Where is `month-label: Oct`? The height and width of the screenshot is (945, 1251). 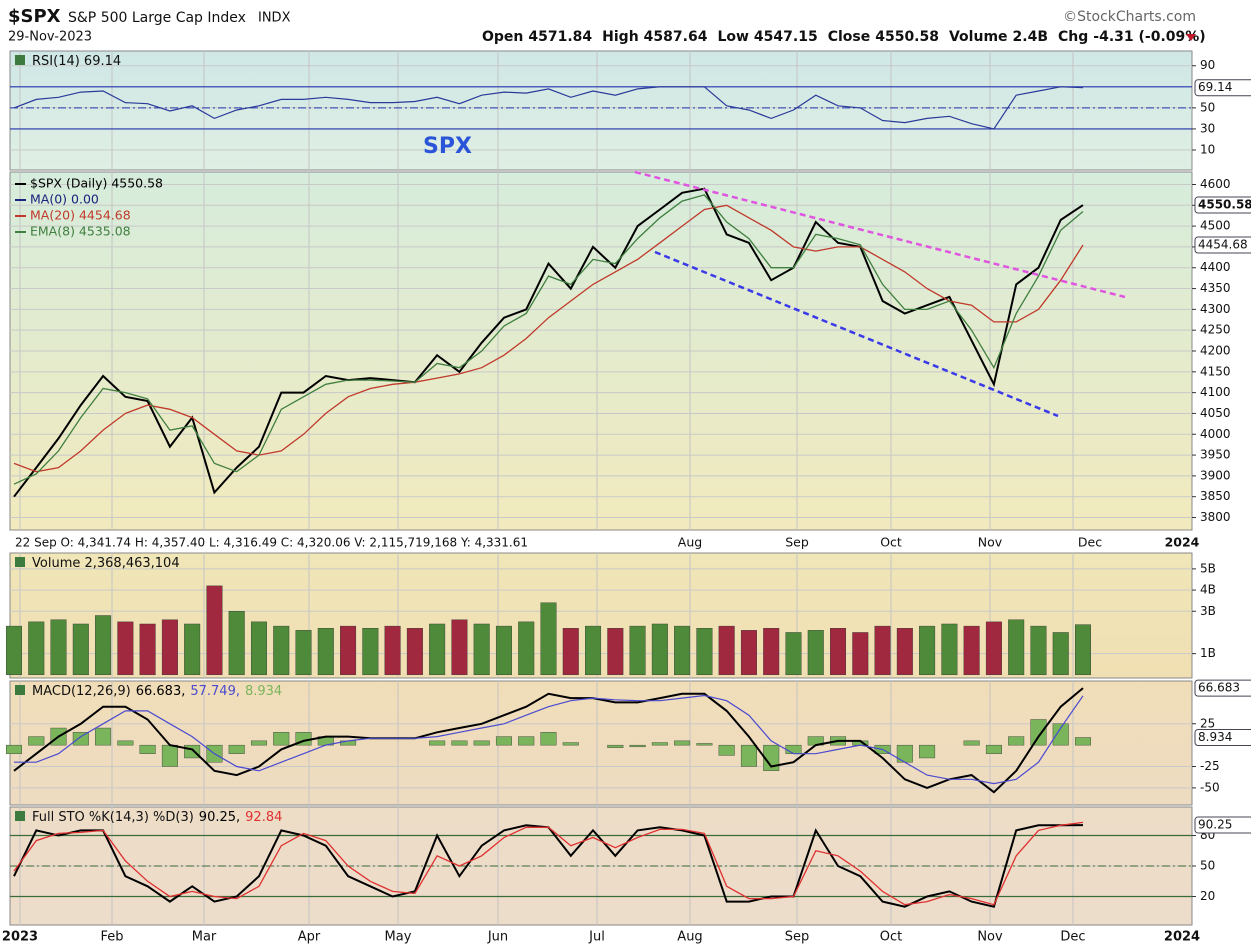
month-label: Oct is located at coordinates (891, 937).